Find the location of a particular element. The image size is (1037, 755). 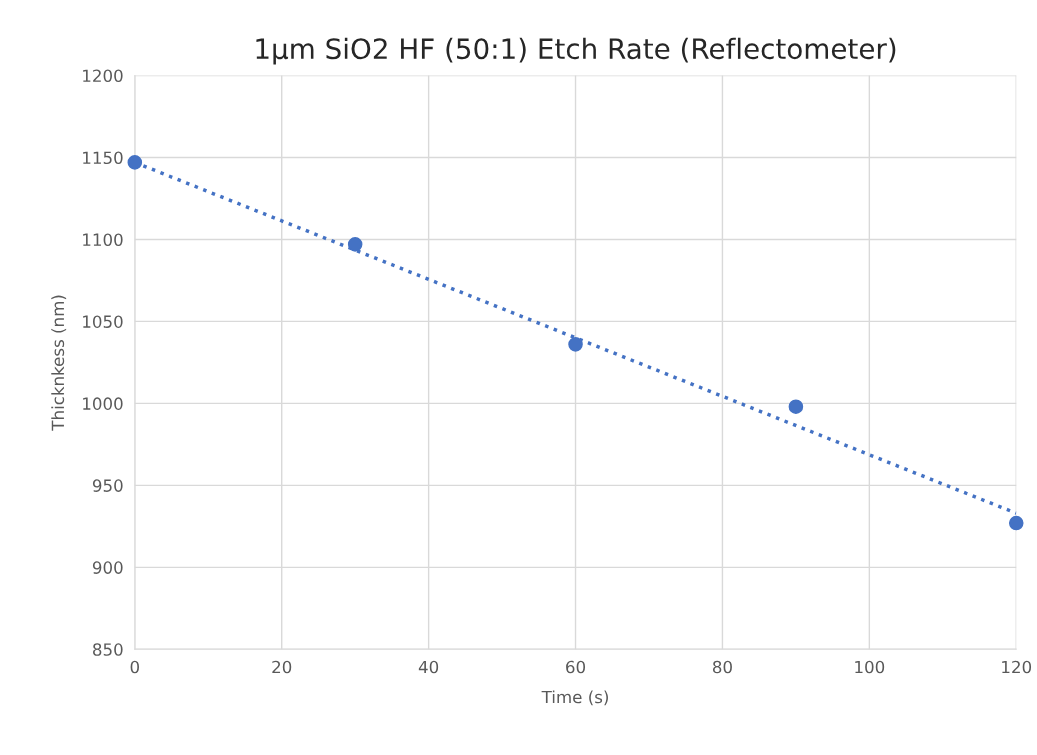

y-tick-label: 1200 is located at coordinates (103, 76).